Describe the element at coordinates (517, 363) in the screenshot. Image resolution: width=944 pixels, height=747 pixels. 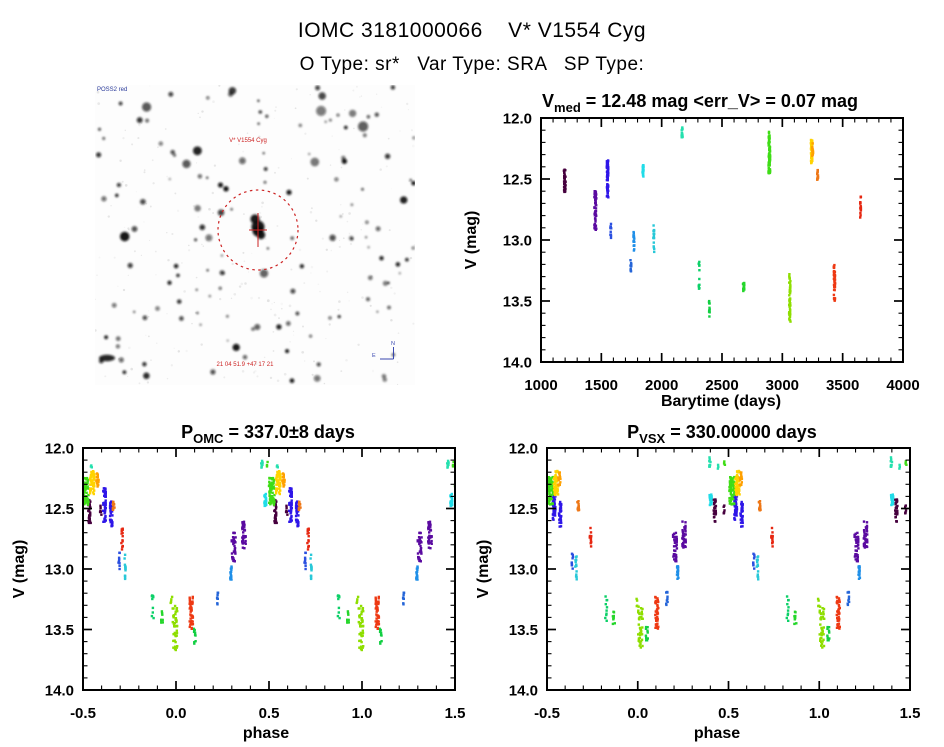
I see `y-tick-label: 14.0` at that location.